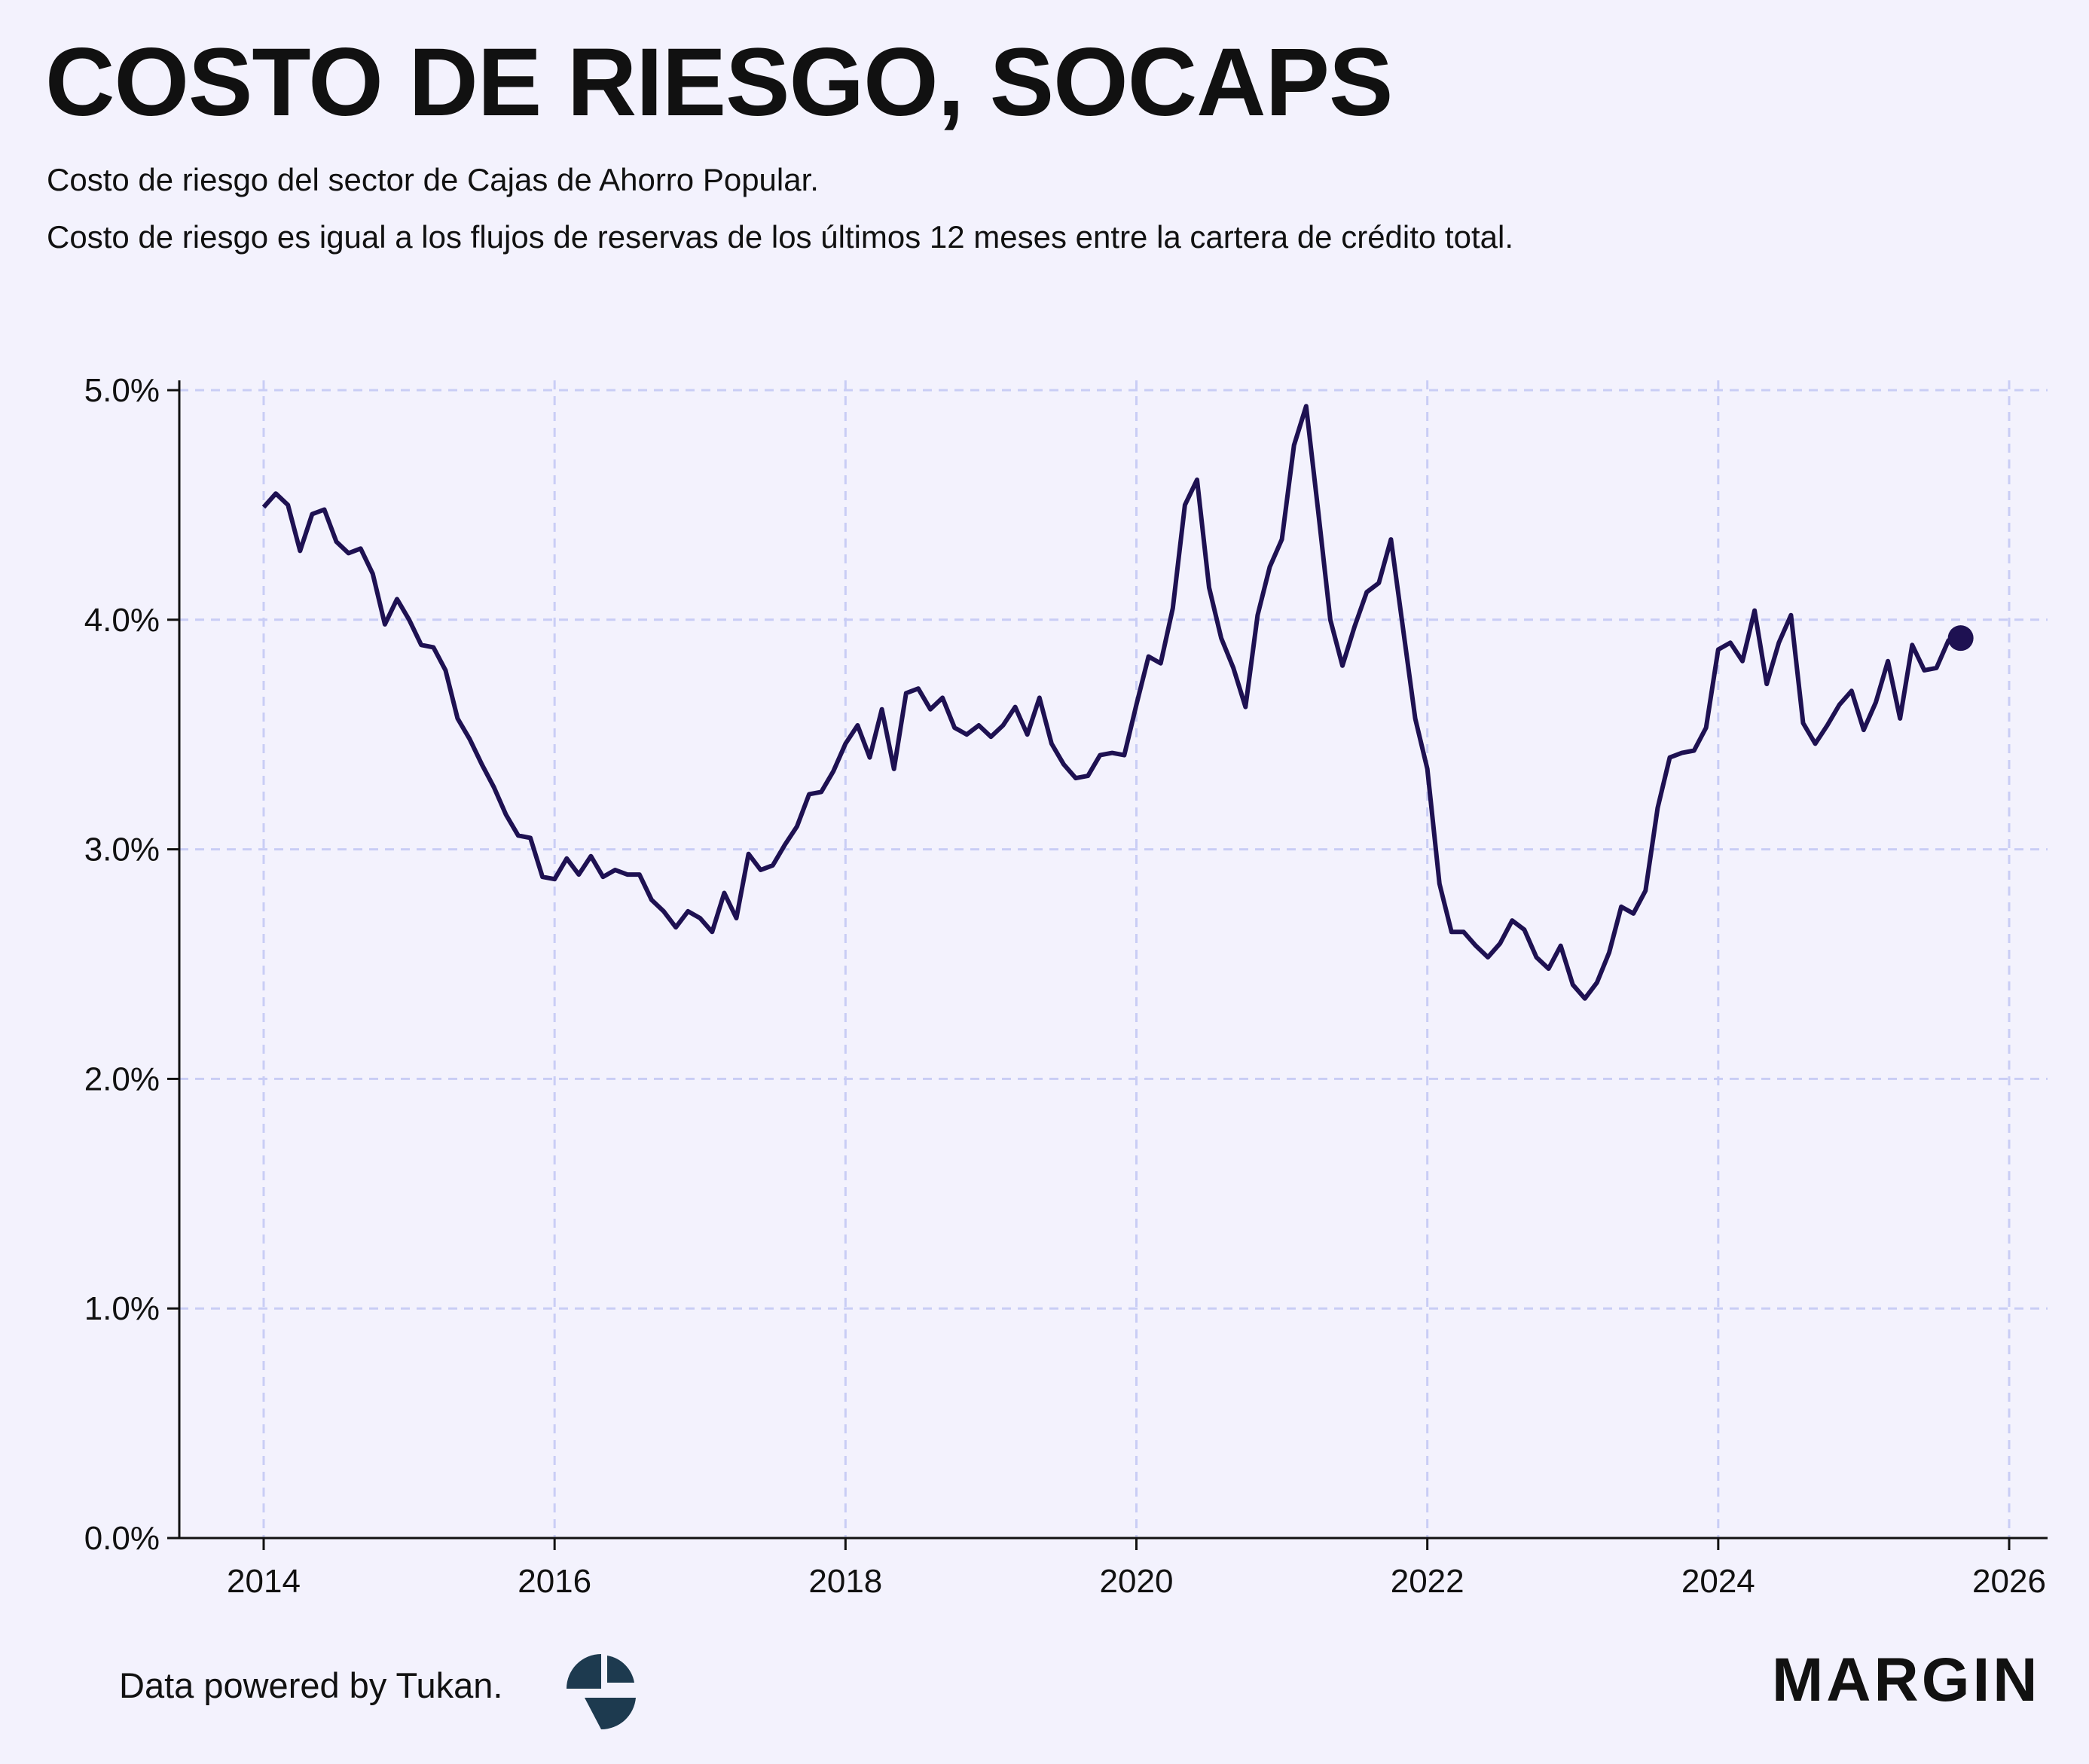 The image size is (2089, 1764). Describe the element at coordinates (311, 1685) in the screenshot. I see `data-credit: Data powered by Tukan.` at that location.